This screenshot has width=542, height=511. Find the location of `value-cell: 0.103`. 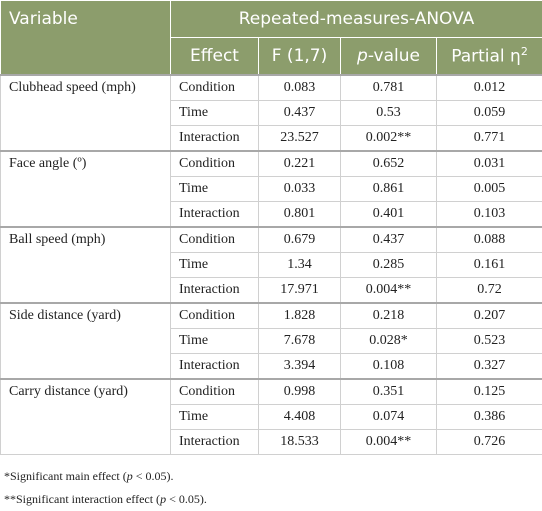

value-cell: 0.103 is located at coordinates (489, 215).